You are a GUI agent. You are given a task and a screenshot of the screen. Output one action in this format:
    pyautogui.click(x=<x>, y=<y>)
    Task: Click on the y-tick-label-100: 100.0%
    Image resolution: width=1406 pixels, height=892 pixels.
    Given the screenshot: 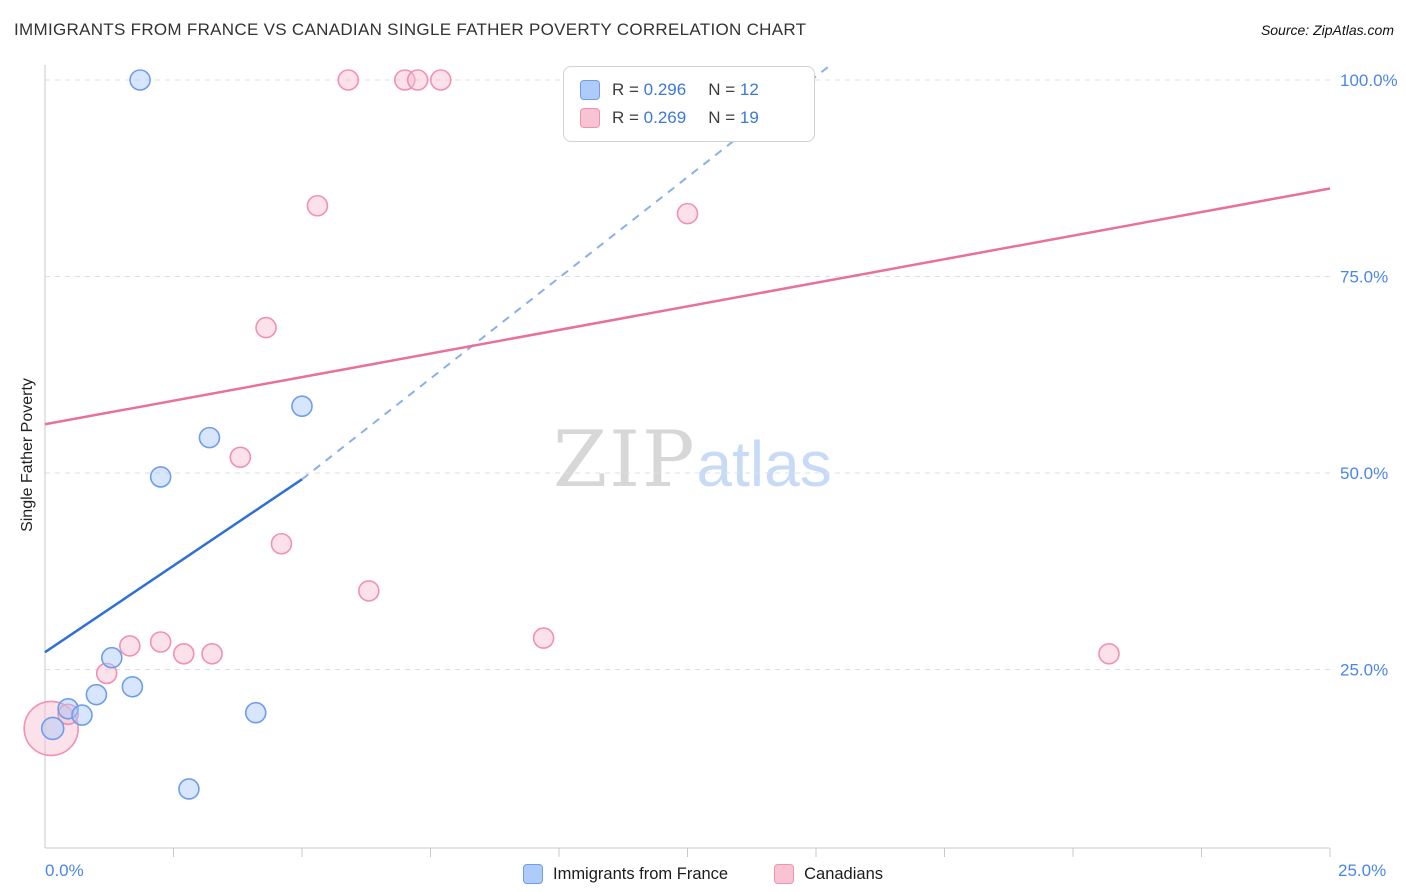 What is the action you would take?
    pyautogui.click(x=1369, y=80)
    